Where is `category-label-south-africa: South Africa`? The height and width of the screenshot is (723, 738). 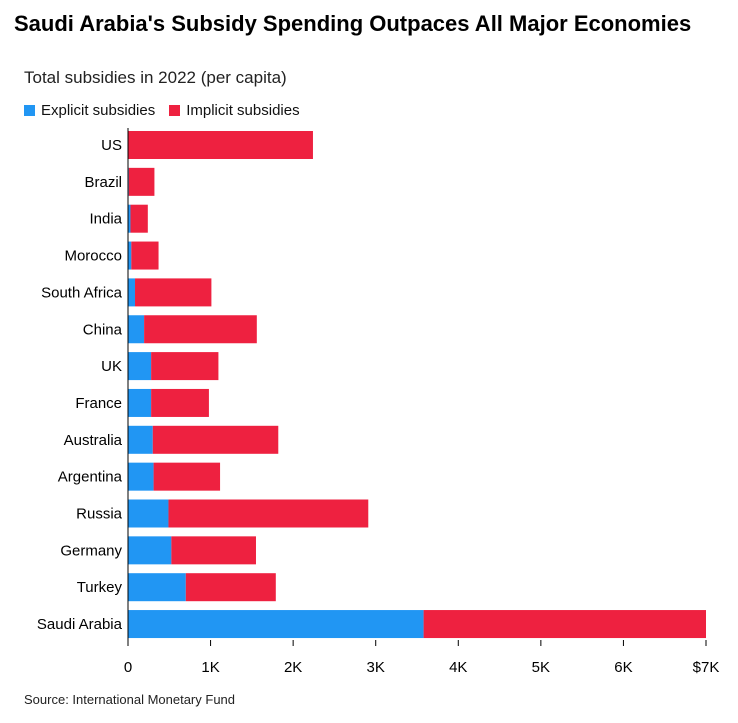
category-label-south-africa: South Africa is located at coordinates (82, 292).